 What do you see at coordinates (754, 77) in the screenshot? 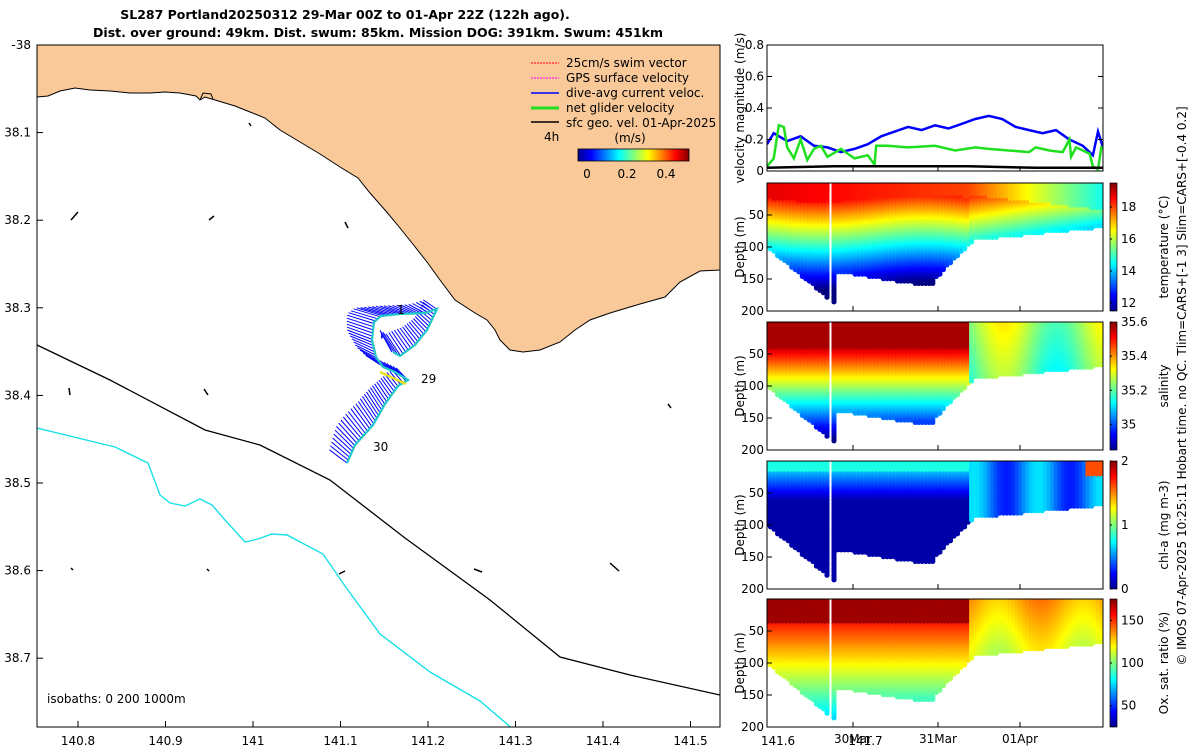
I see `velocity-ytick-label: 0.6` at bounding box center [754, 77].